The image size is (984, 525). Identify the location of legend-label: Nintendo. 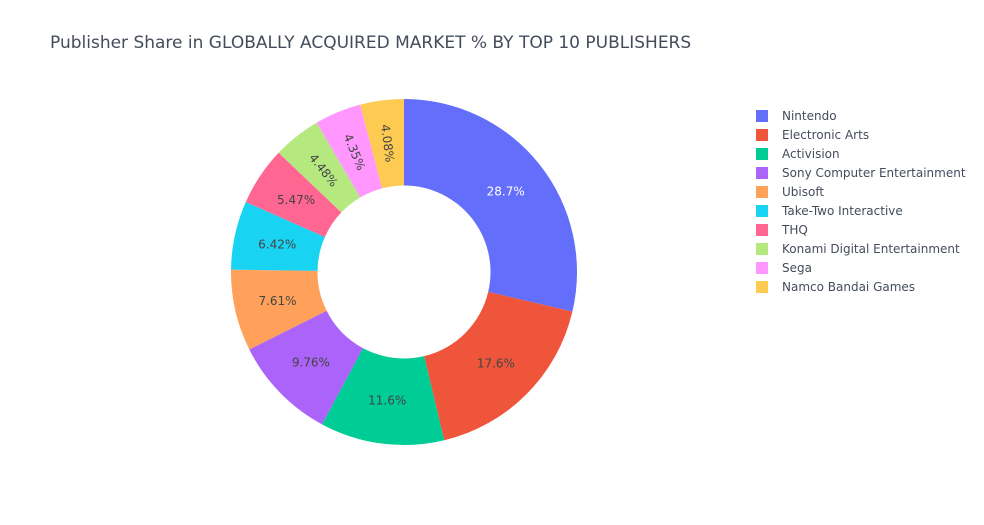
(809, 115).